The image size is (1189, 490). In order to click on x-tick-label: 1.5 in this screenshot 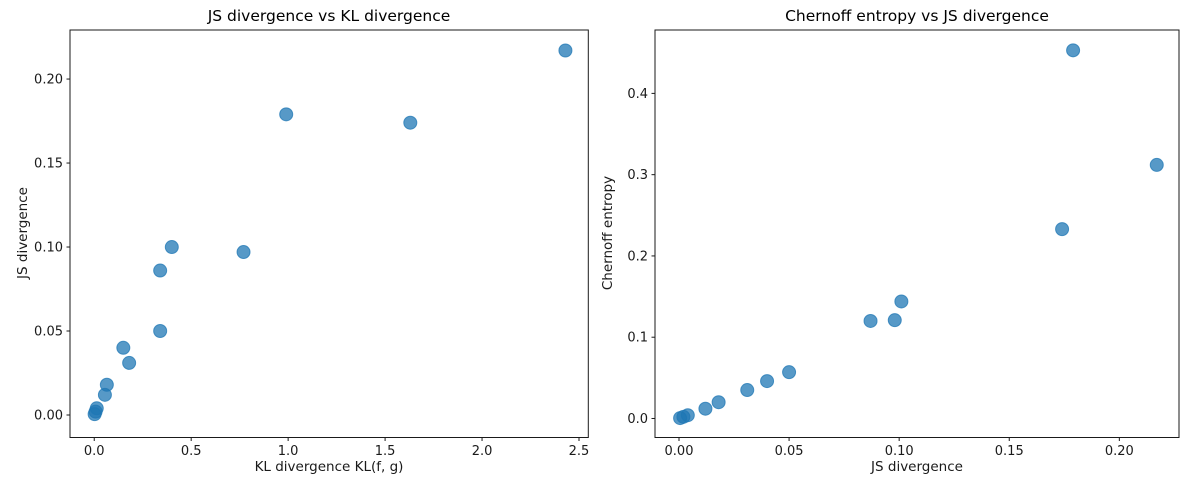, I will do `click(385, 451)`.